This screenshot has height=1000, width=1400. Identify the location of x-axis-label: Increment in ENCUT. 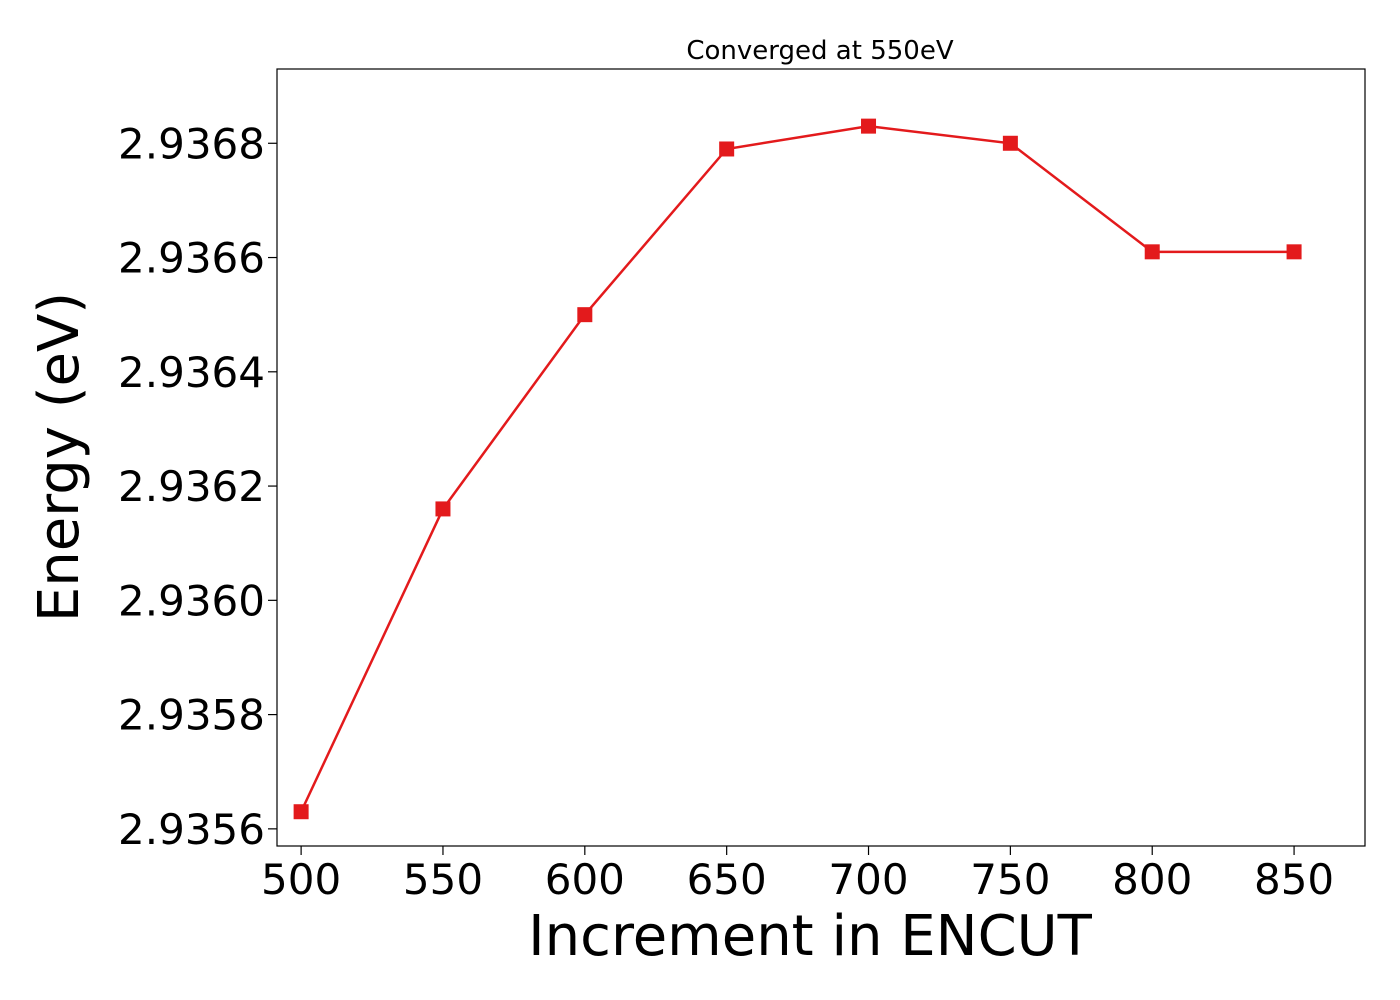
(810, 936).